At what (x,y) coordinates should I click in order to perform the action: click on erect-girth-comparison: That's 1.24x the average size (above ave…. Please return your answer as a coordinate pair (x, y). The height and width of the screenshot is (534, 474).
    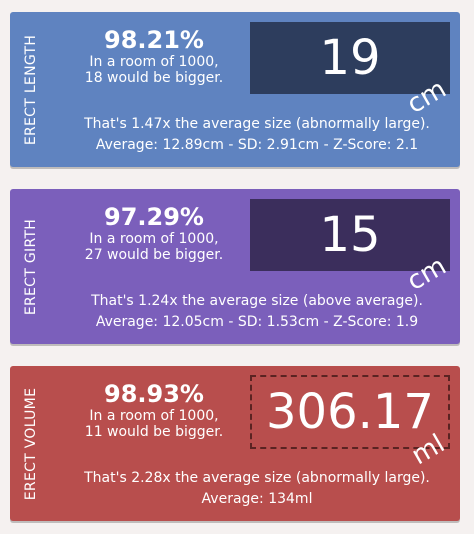
    Looking at the image, I should click on (257, 301).